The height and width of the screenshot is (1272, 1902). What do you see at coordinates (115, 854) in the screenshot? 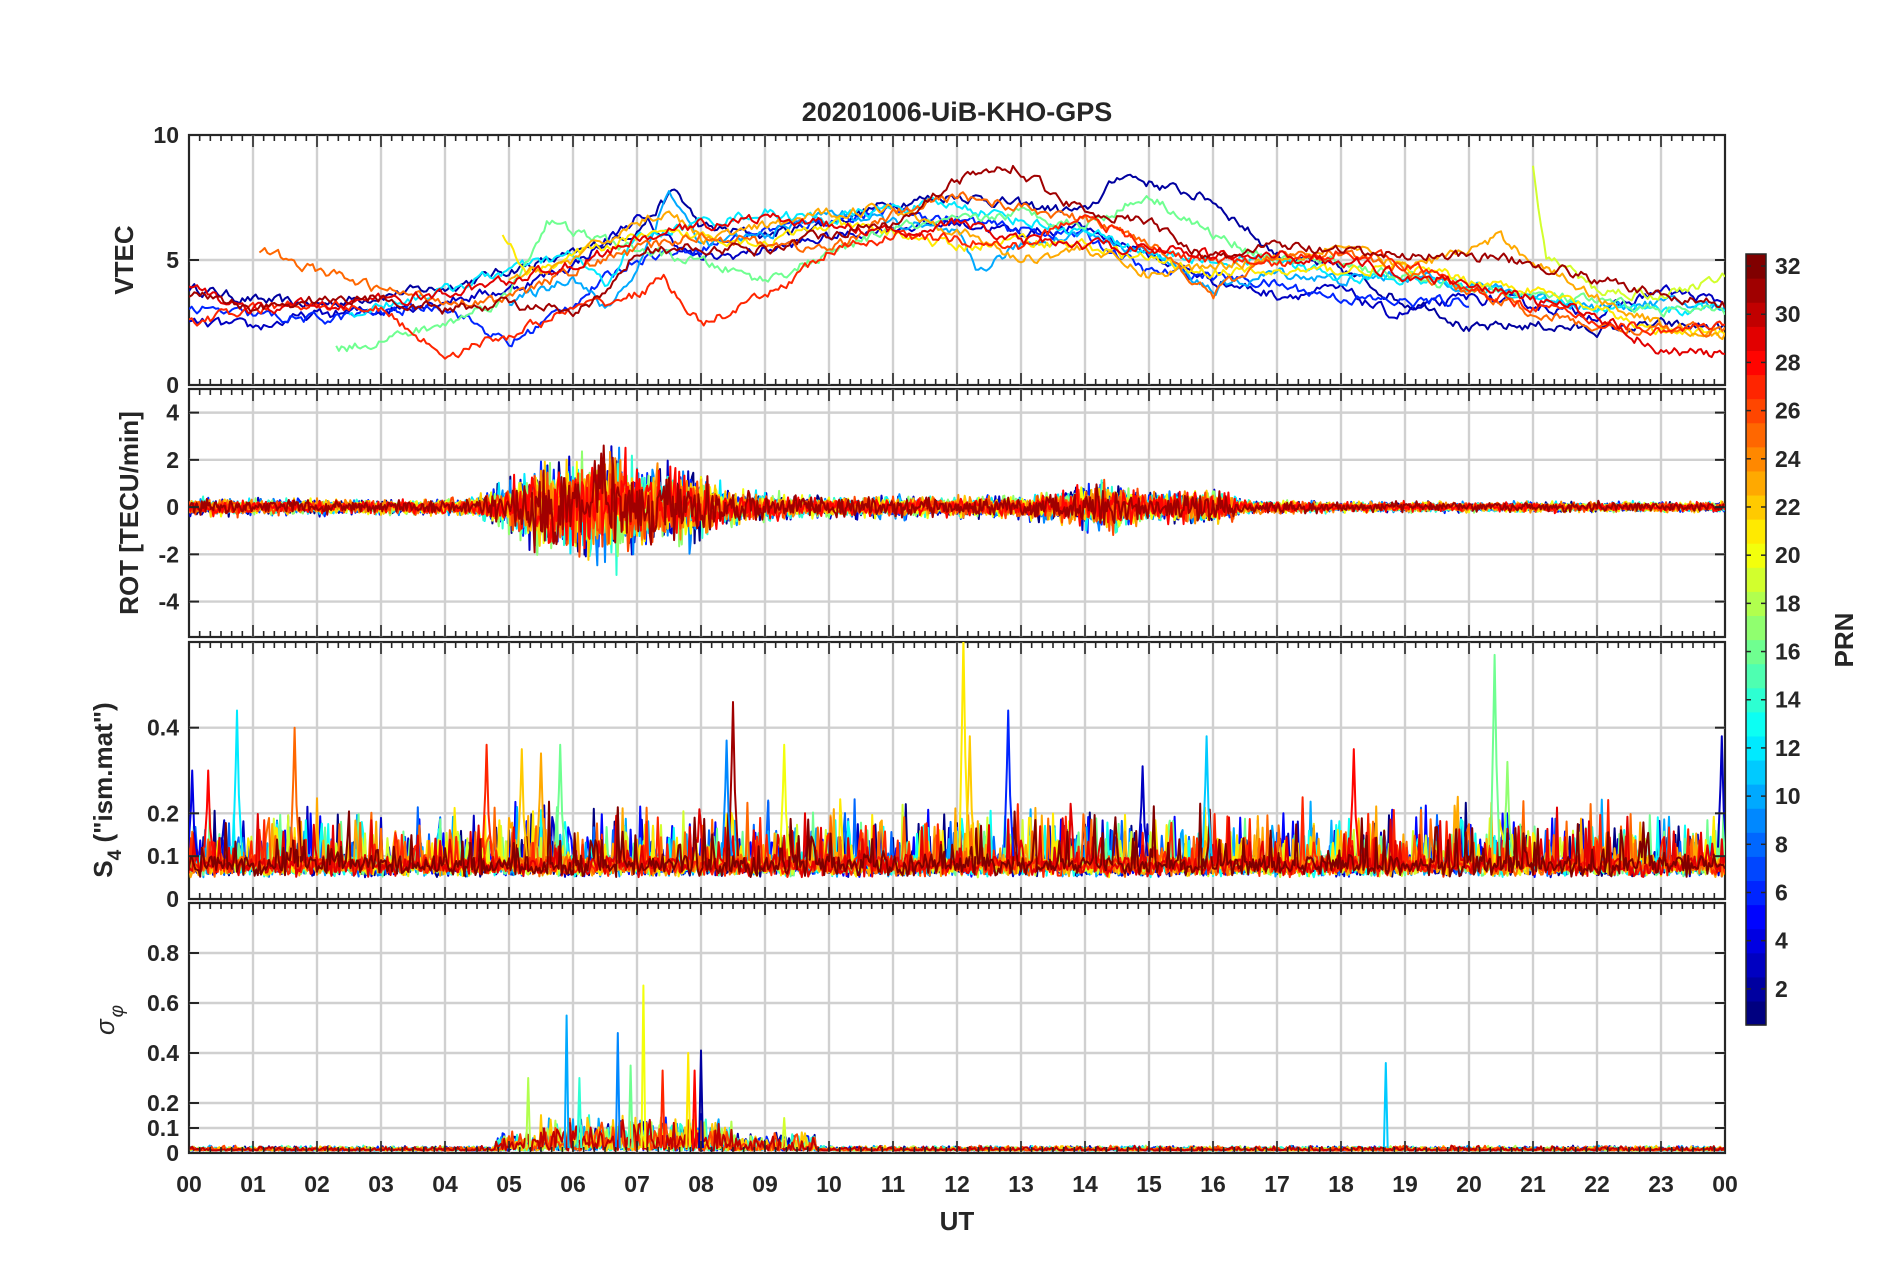
I see `s4-ylabel-sub: 4` at bounding box center [115, 854].